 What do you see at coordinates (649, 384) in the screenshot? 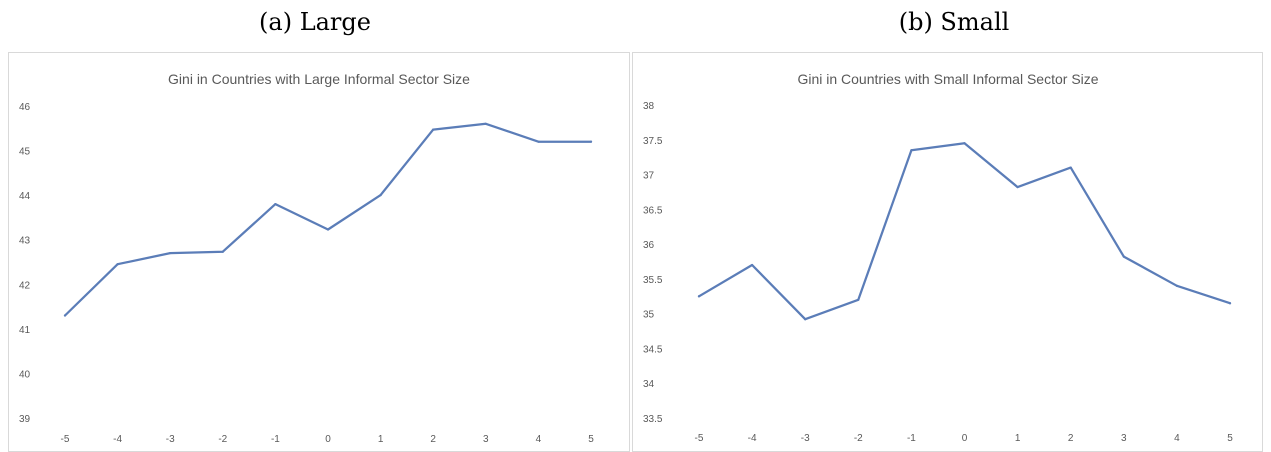
I see `y-tick-label: 34` at bounding box center [649, 384].